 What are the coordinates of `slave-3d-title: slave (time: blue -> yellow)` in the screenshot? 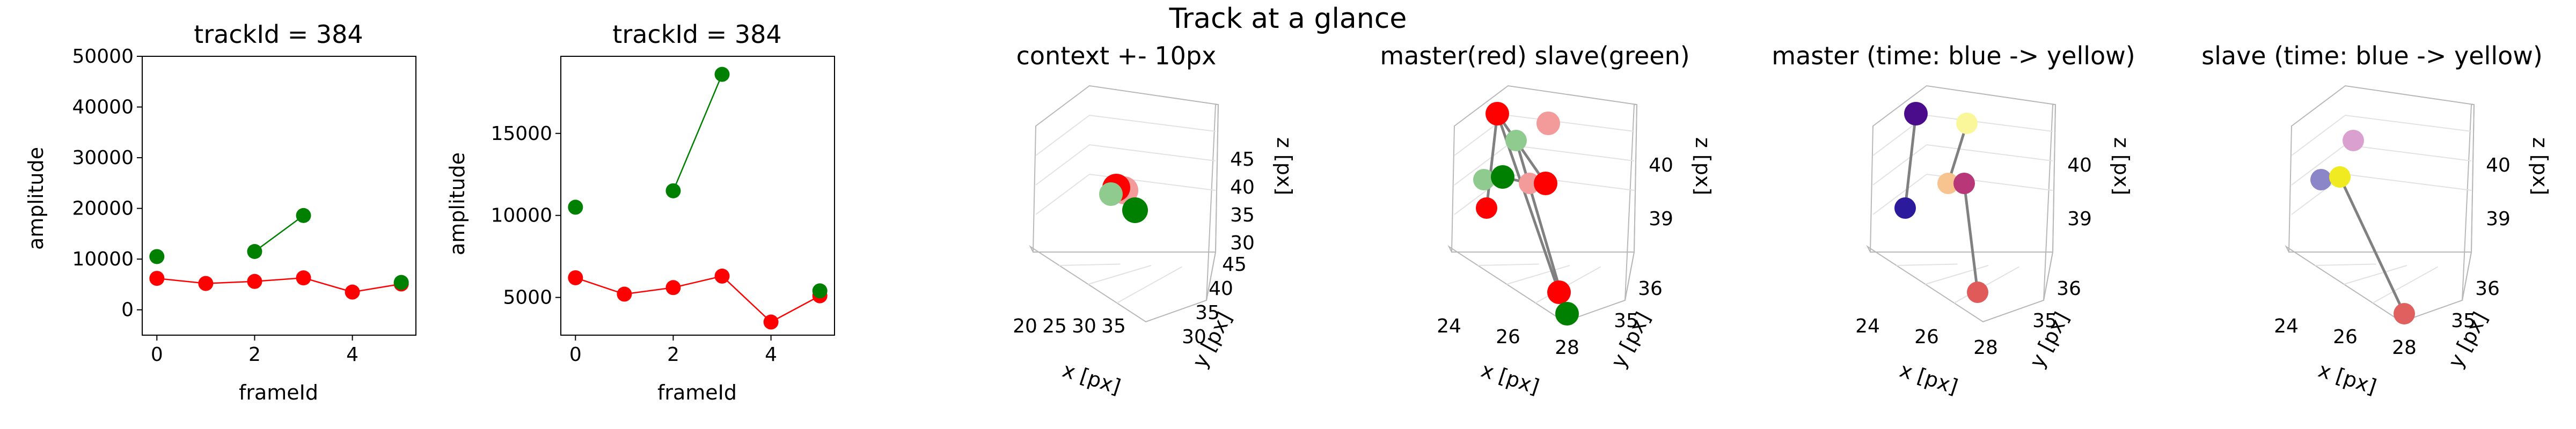 It's located at (2372, 55).